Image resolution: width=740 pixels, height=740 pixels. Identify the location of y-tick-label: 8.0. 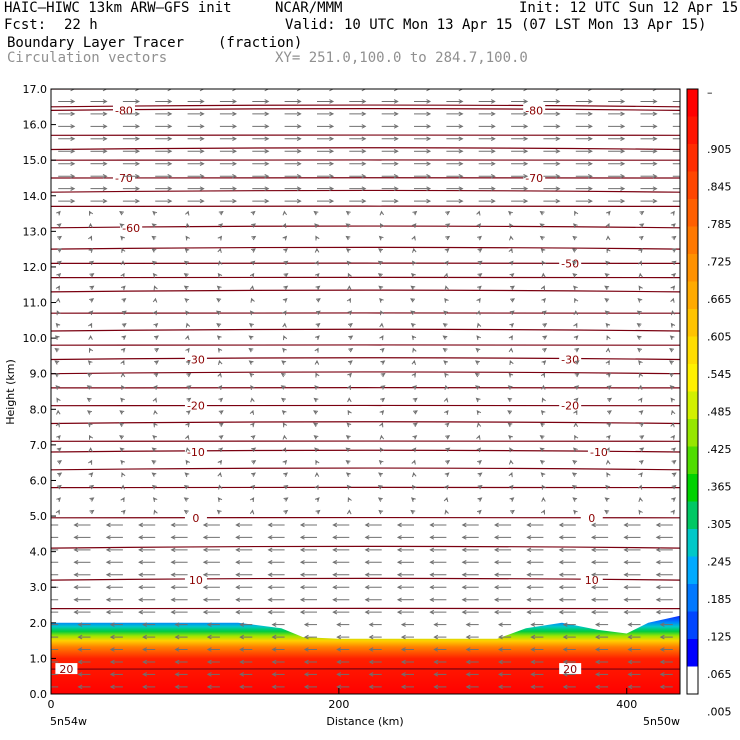
(39, 409).